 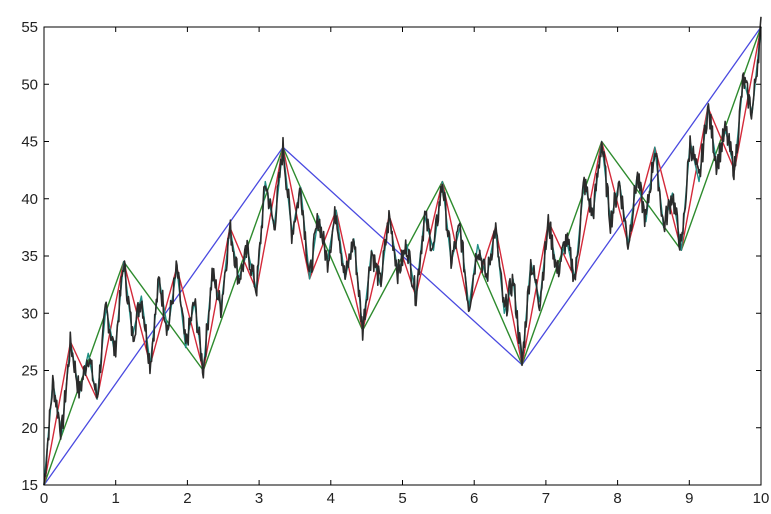 What do you see at coordinates (546, 498) in the screenshot?
I see `x-tick-label: 7` at bounding box center [546, 498].